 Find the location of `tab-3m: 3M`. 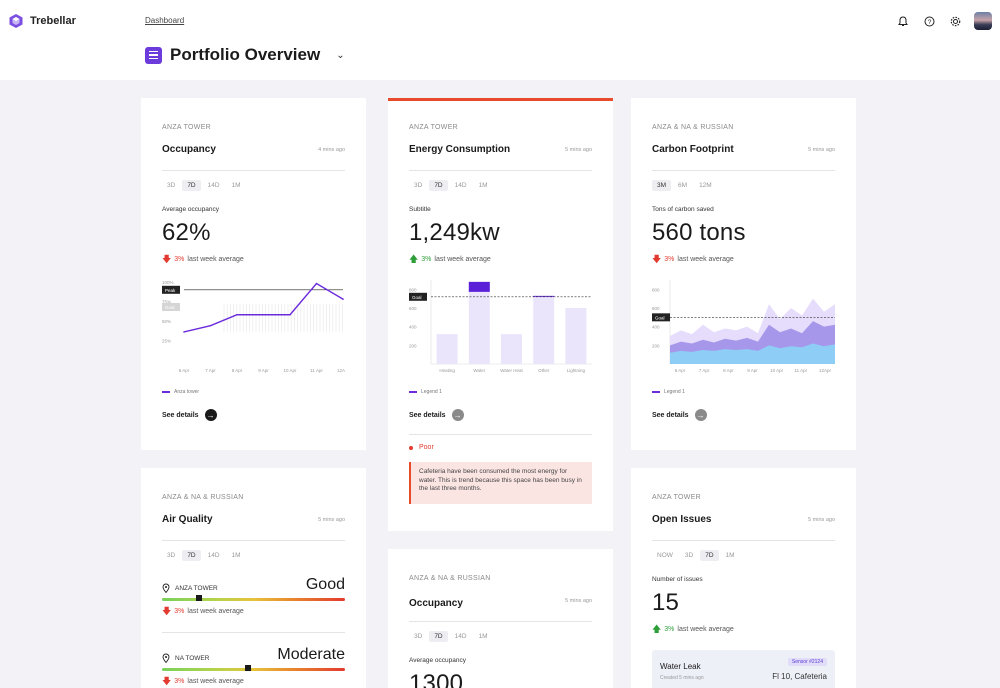

tab-3m: 3M is located at coordinates (662, 185).